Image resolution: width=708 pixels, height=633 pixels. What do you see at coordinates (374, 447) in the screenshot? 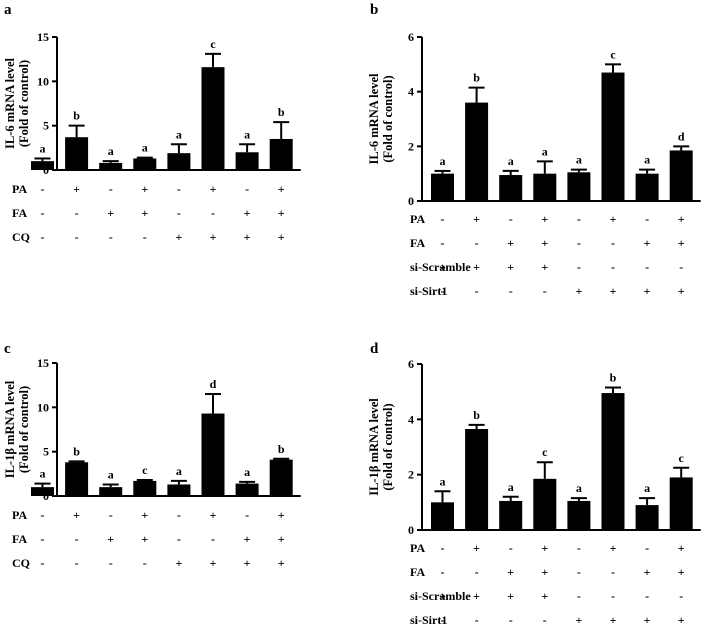
I see `y-axis-label: IL-1β mRNA level` at bounding box center [374, 447].